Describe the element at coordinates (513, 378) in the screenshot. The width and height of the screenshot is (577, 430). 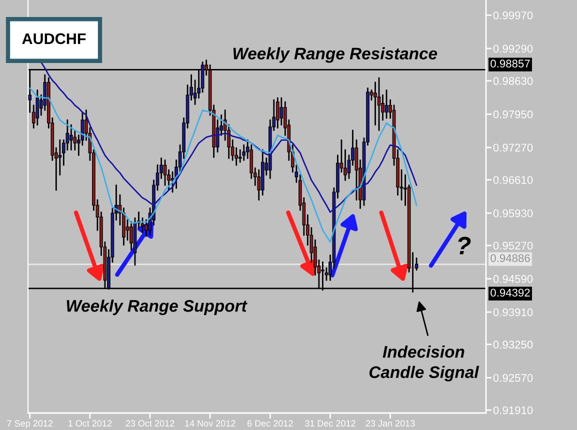
I see `y-tick-label: 0.92570` at that location.